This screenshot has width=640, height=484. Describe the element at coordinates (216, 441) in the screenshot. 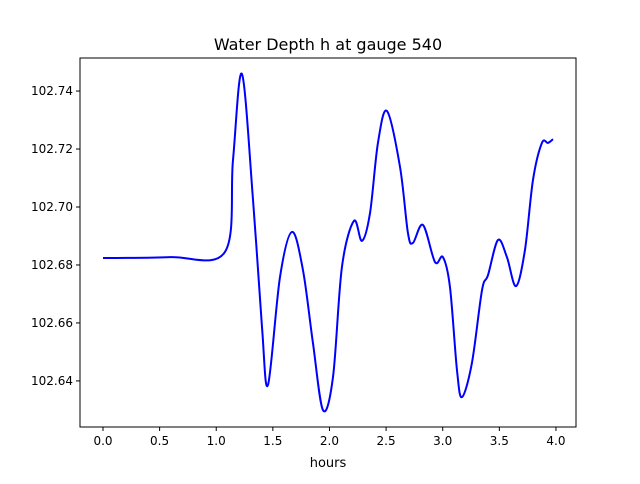

I see `x-tick-label: 1.0` at that location.